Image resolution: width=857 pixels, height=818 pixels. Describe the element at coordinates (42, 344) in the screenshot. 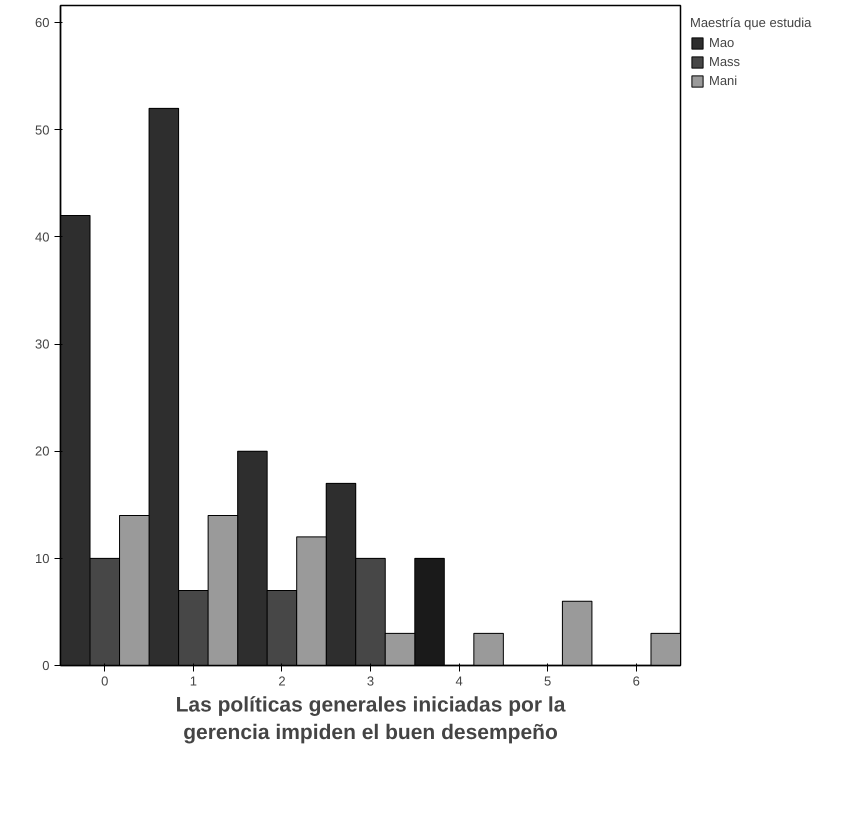

I see `y-tick-label: 30` at that location.